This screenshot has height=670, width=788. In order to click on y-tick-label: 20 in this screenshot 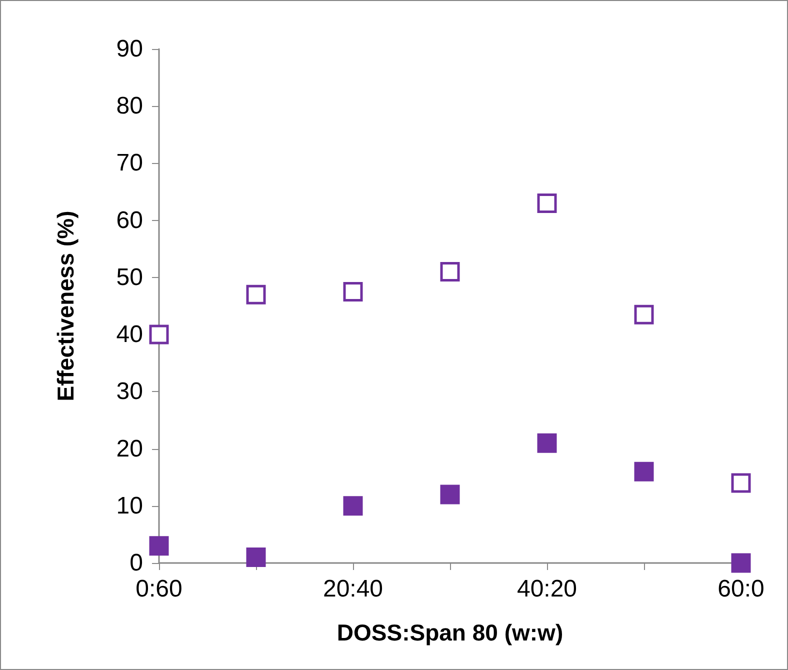, I will do `click(129, 448)`.